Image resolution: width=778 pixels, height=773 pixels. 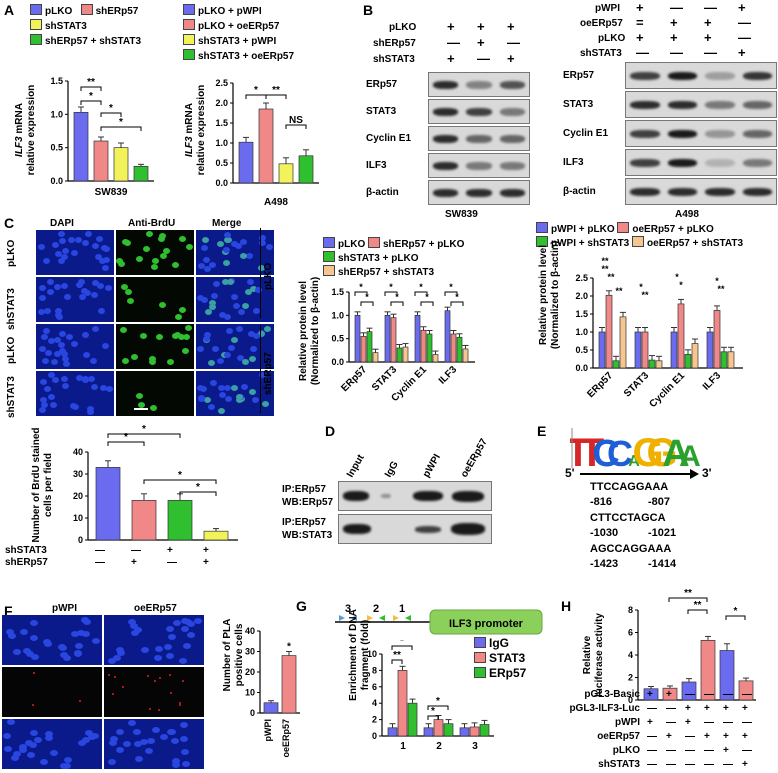 What do you see at coordinates (635, 451) in the screenshot?
I see `motif-logo: TTCCAGGAA` at bounding box center [635, 451].